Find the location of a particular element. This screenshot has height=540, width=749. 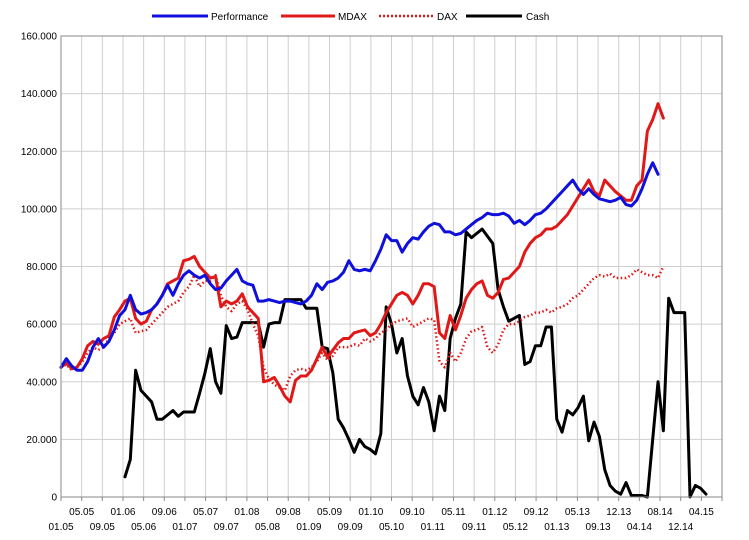

y-tick-label: 40.000 is located at coordinates (41, 382).